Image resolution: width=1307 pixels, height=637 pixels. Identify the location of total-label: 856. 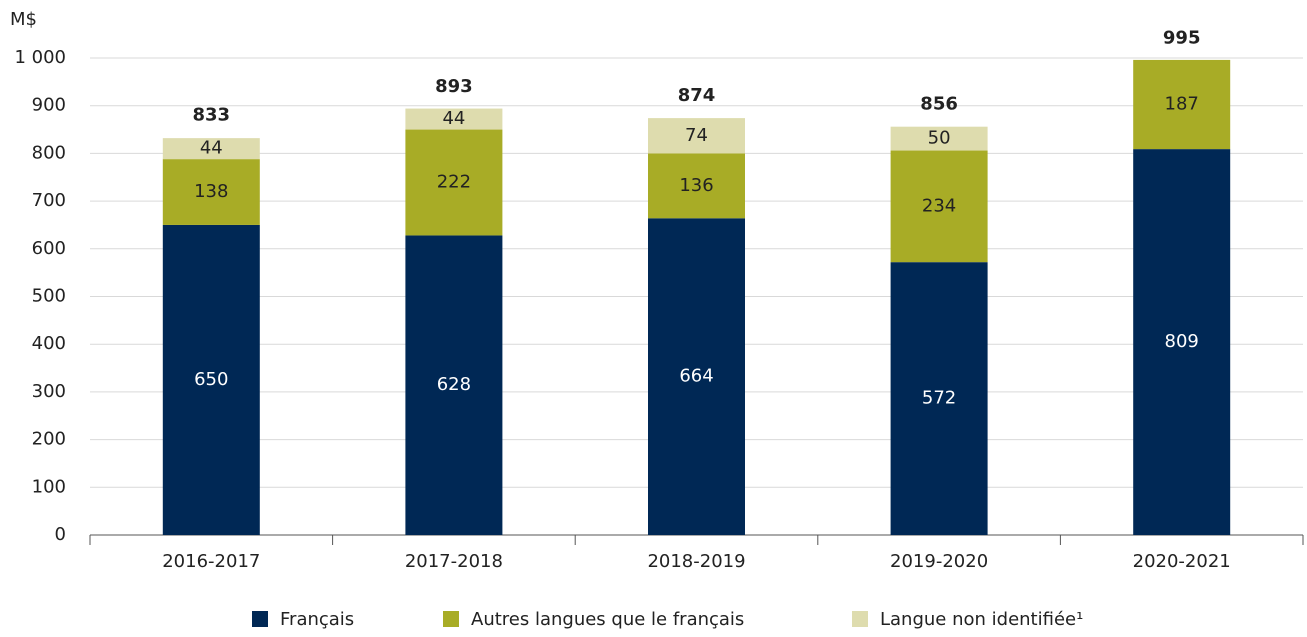
(939, 104).